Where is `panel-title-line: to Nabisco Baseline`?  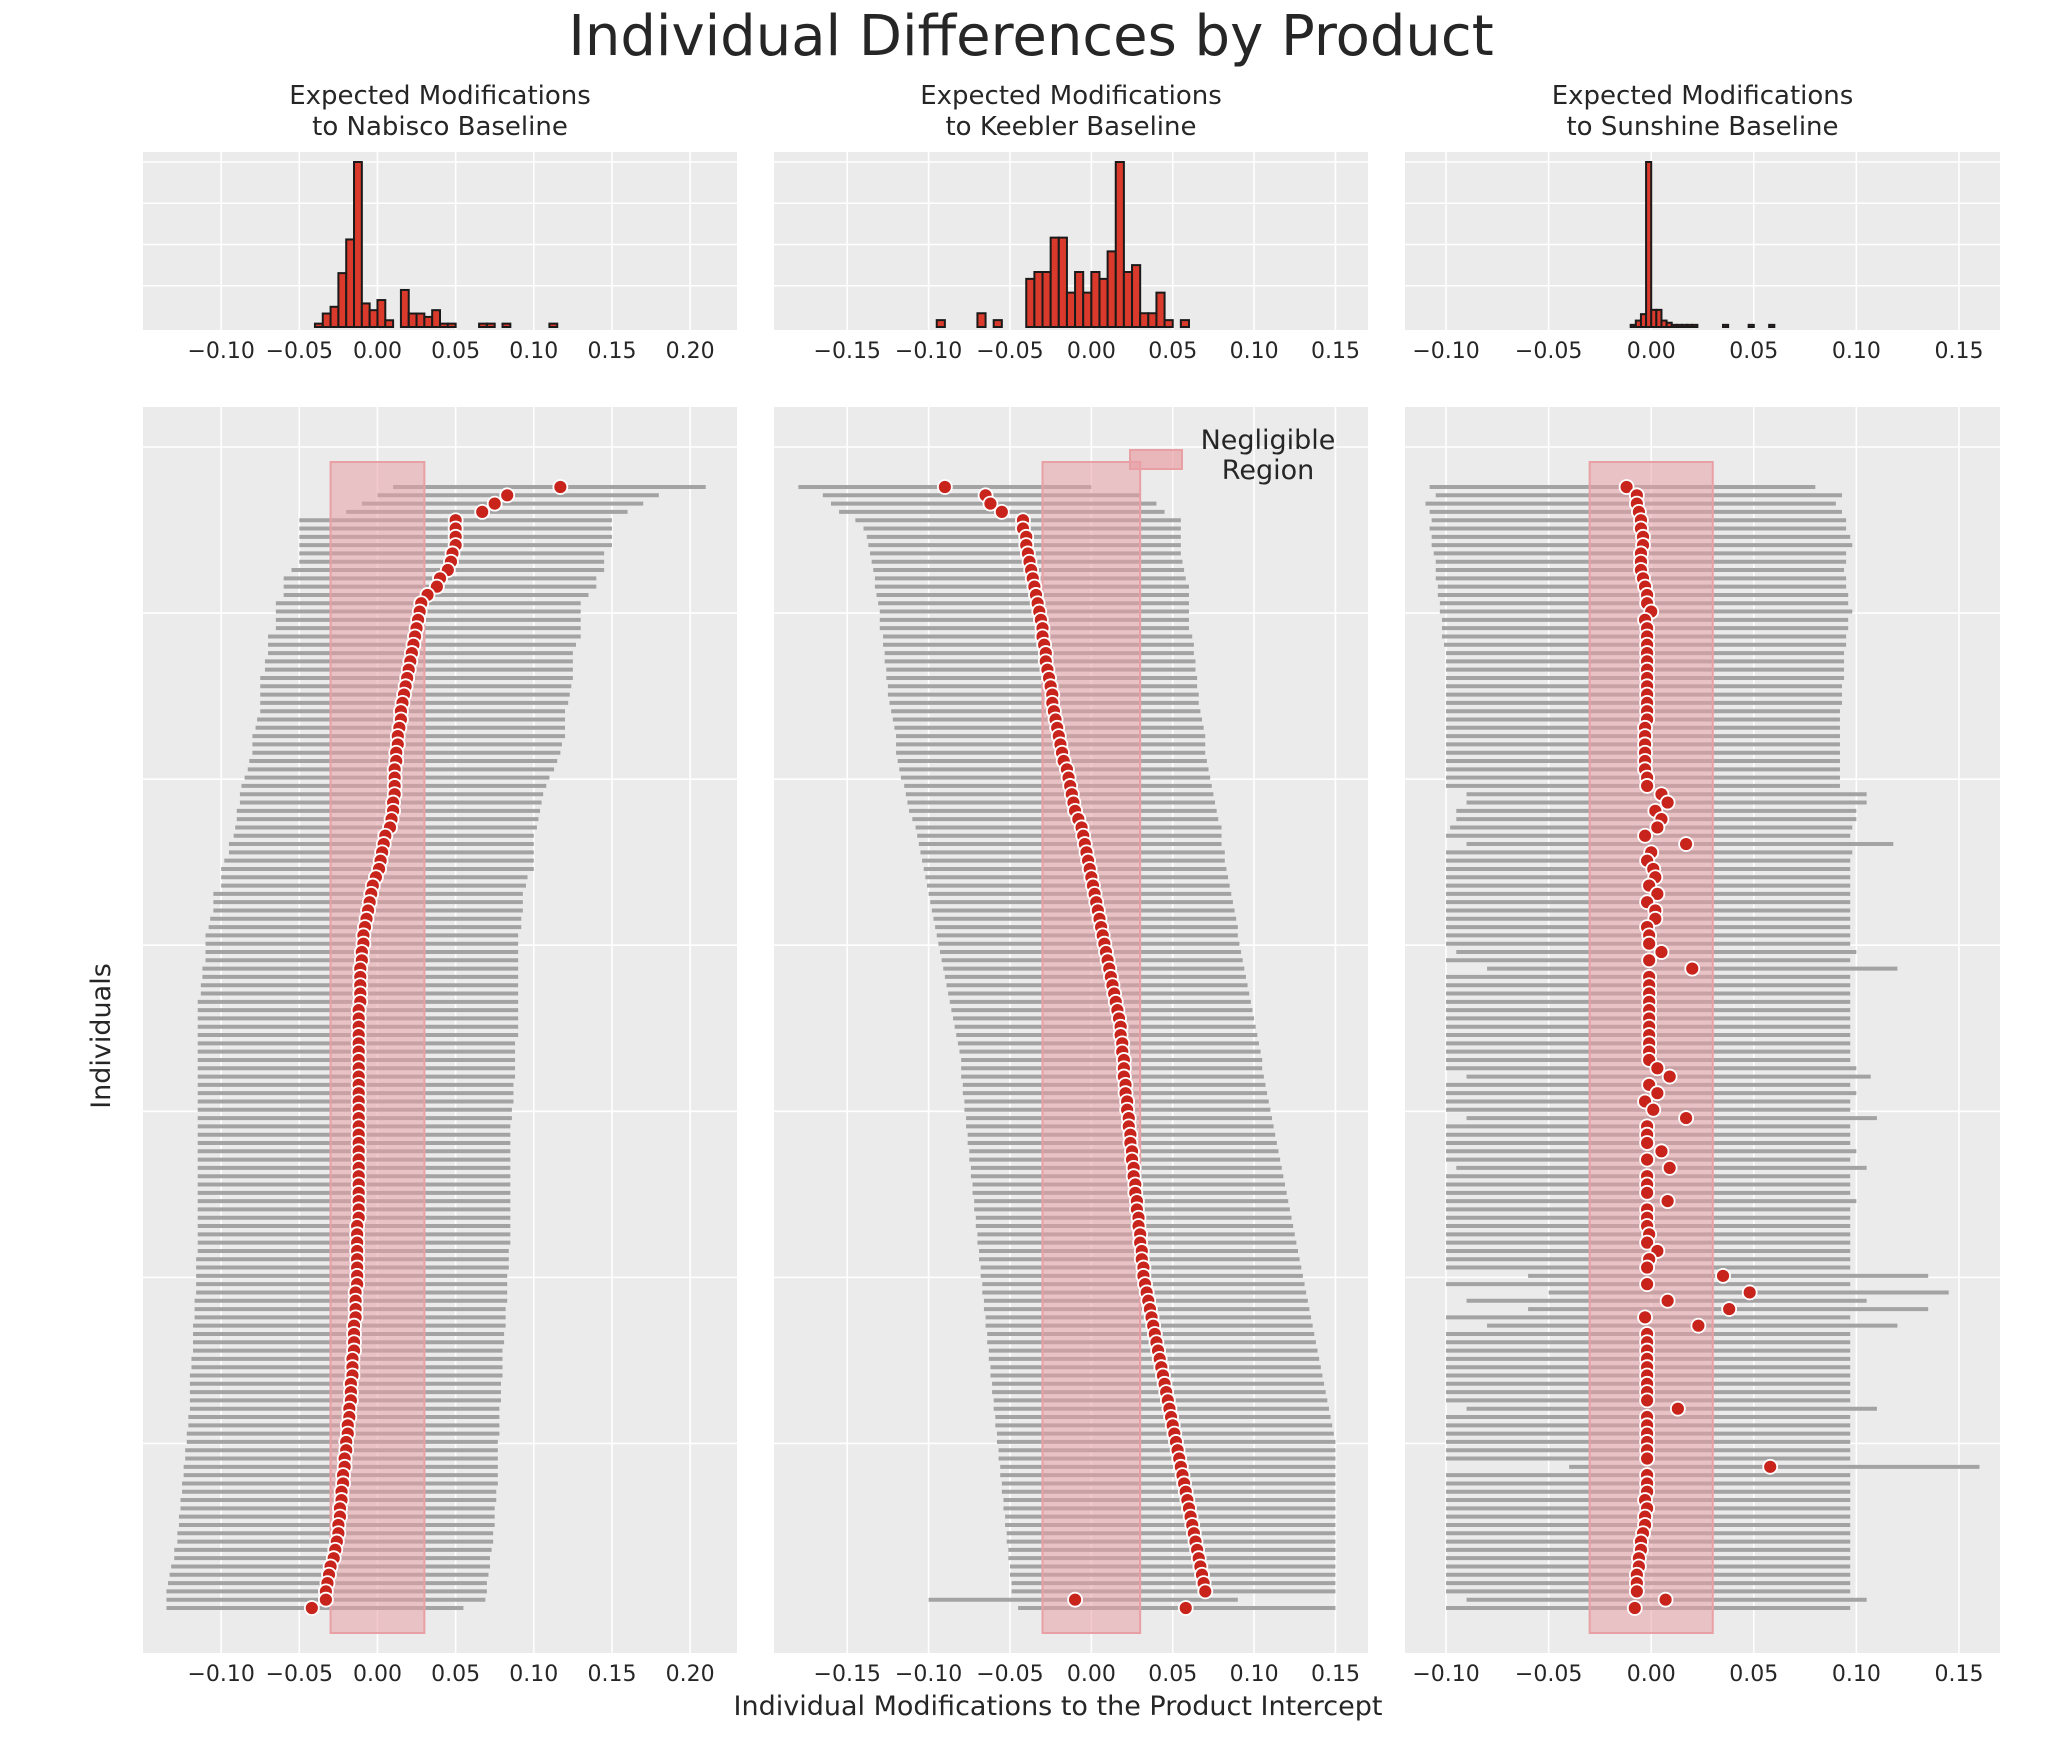 panel-title-line: to Nabisco Baseline is located at coordinates (440, 127).